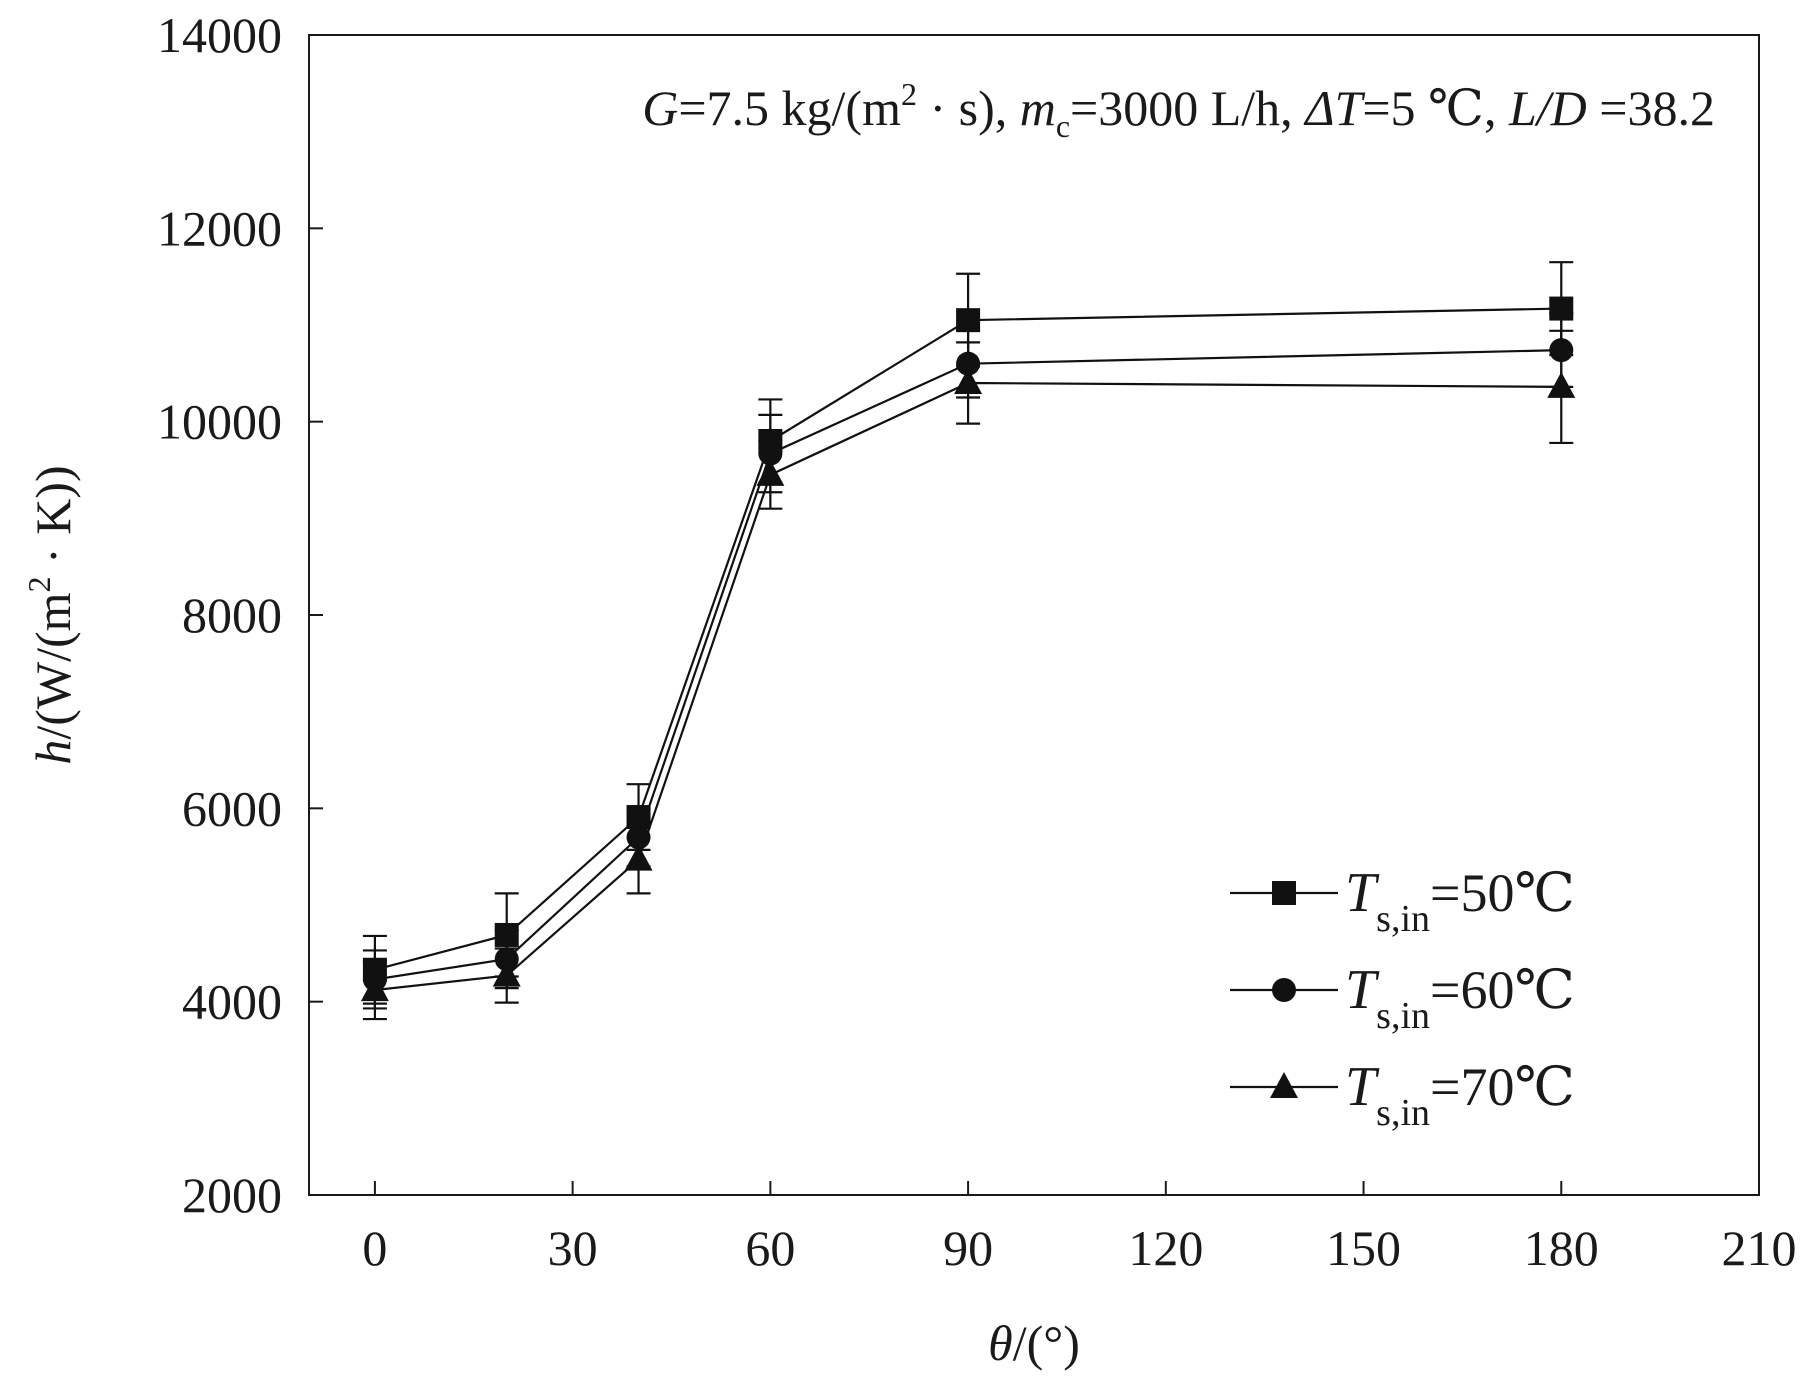 Image resolution: width=1814 pixels, height=1383 pixels. I want to click on legend-value: =50℃, so click(1502, 893).